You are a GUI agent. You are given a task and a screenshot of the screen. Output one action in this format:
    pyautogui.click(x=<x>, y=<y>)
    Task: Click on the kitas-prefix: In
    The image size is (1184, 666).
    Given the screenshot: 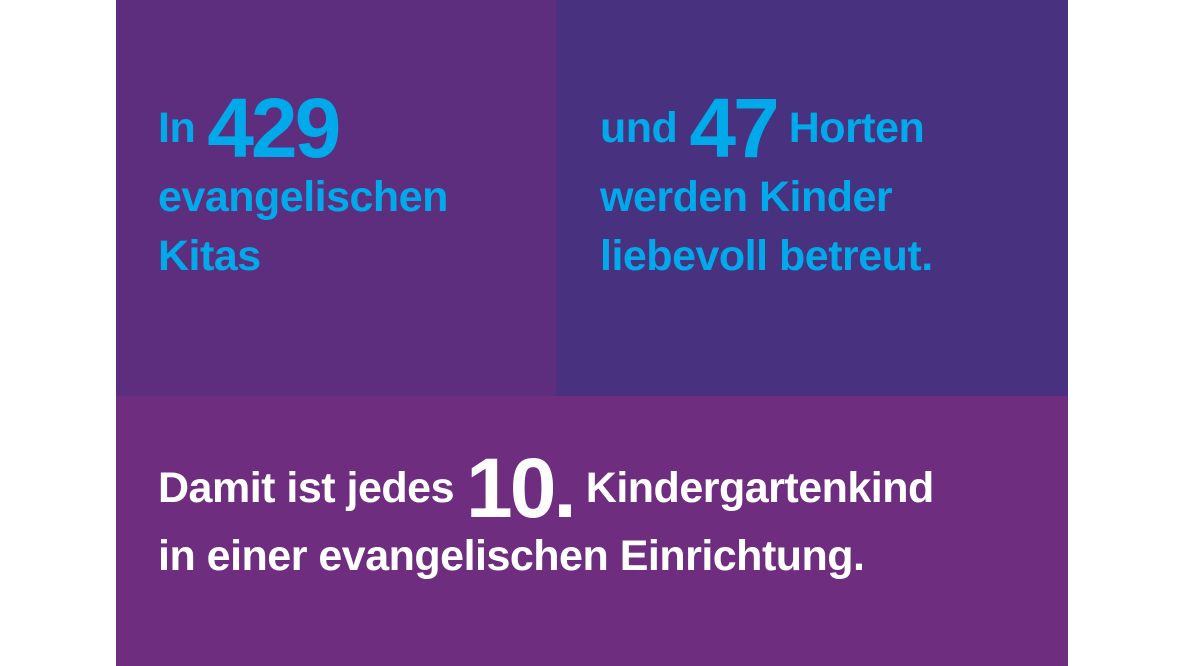 What is the action you would take?
    pyautogui.click(x=177, y=128)
    